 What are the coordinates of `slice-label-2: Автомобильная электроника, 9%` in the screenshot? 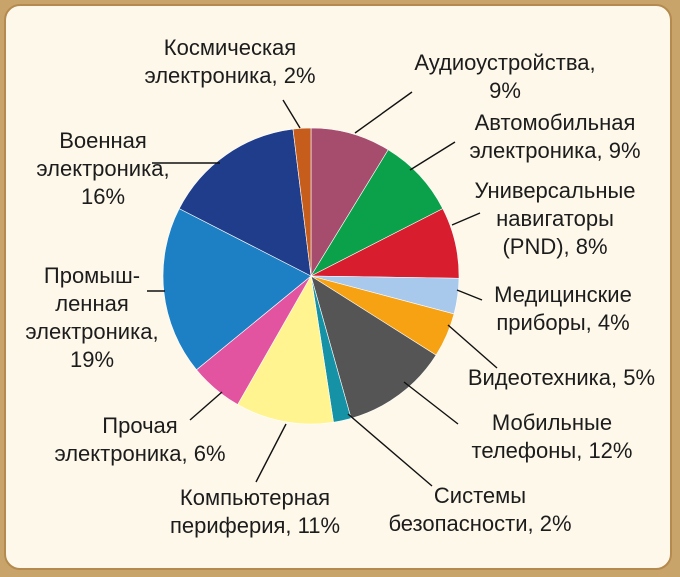 It's located at (554, 136).